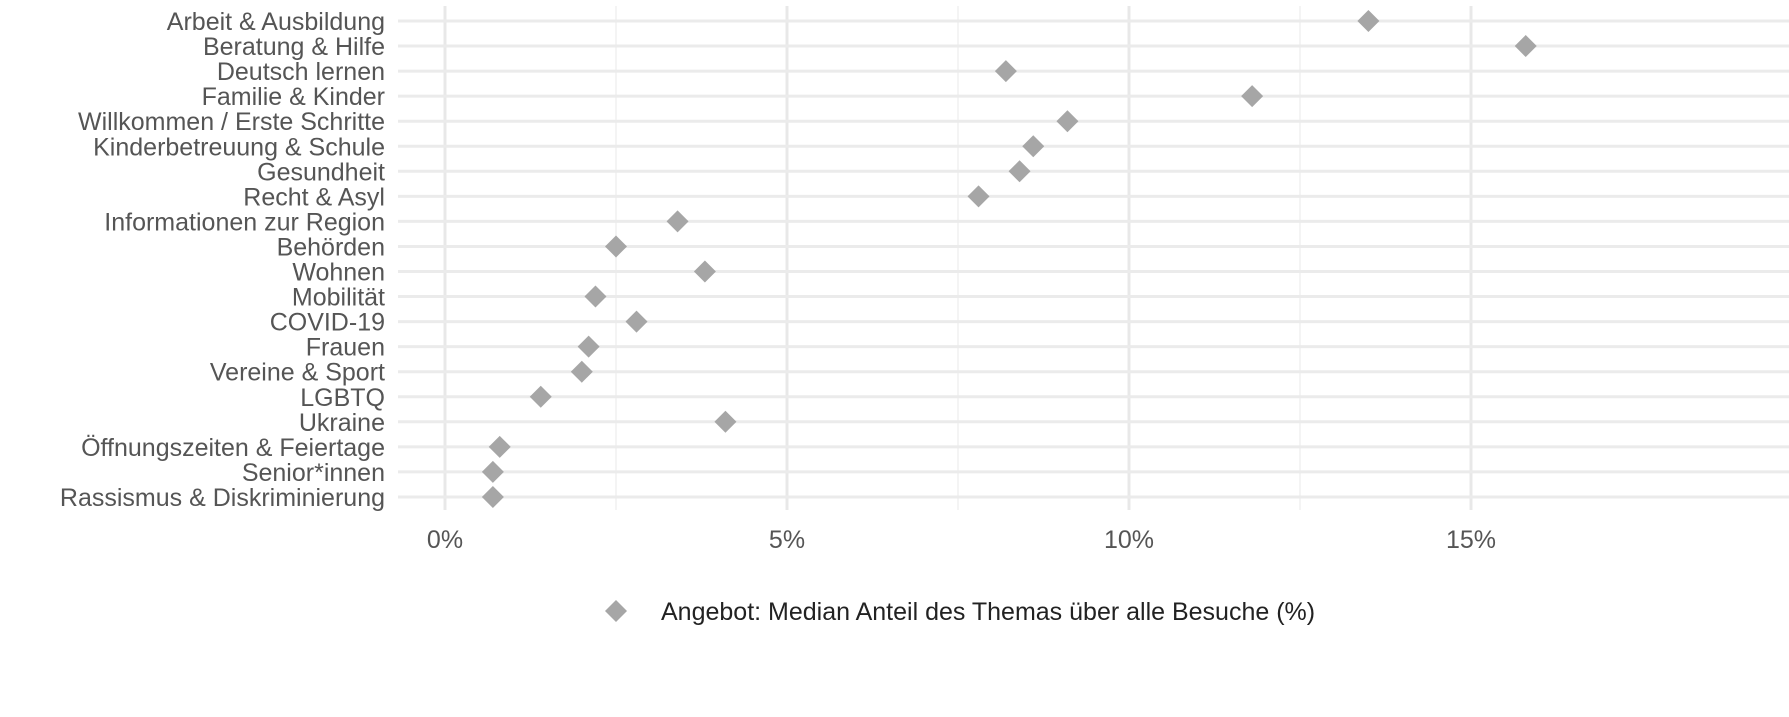 The width and height of the screenshot is (1789, 717). Describe the element at coordinates (222, 498) in the screenshot. I see `category-label: Rassismus & Diskriminierung` at that location.